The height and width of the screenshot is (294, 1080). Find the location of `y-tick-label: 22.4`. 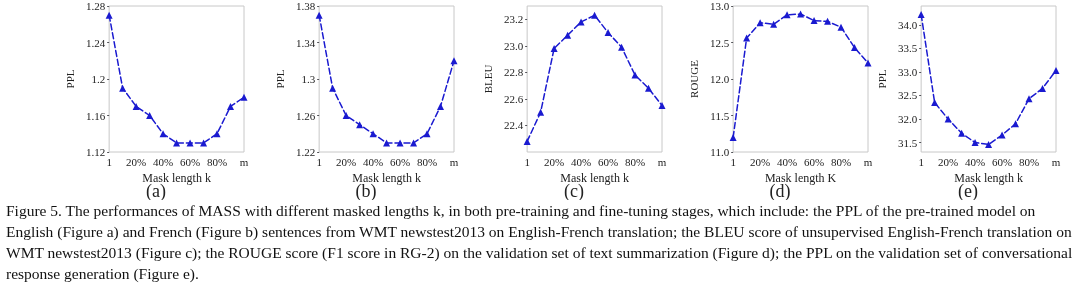

y-tick-label: 22.4 is located at coordinates (513, 125).